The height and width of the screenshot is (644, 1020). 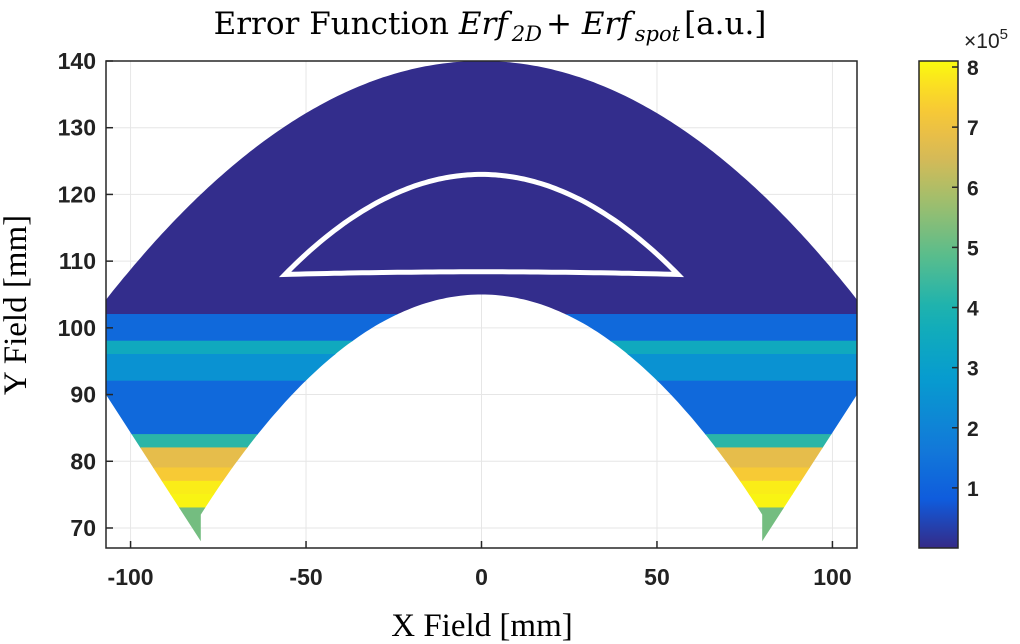 I want to click on colorbar-multiplier: ×10⁵, so click(x=986, y=39).